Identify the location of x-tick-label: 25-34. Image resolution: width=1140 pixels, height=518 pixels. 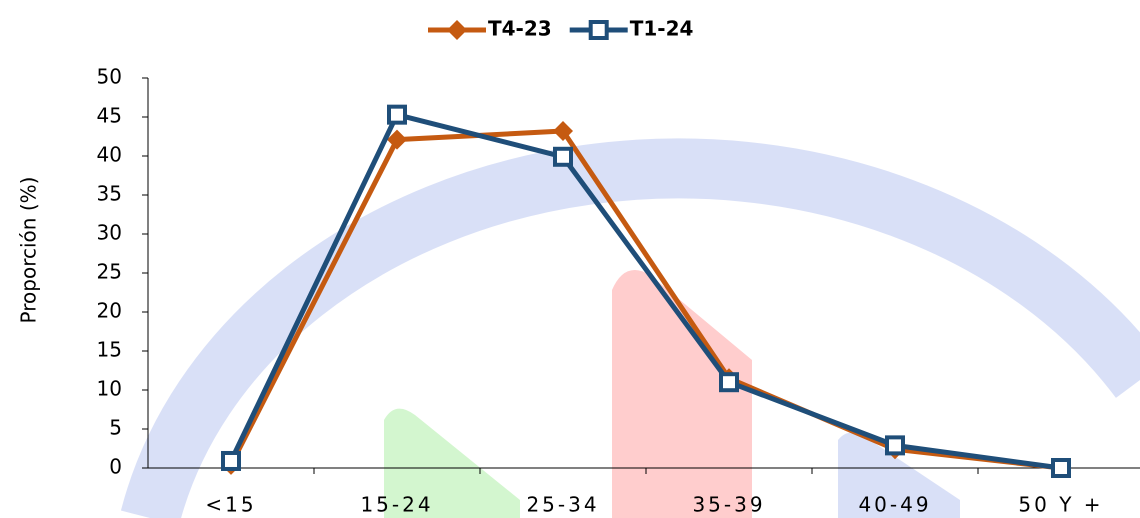
(562, 505).